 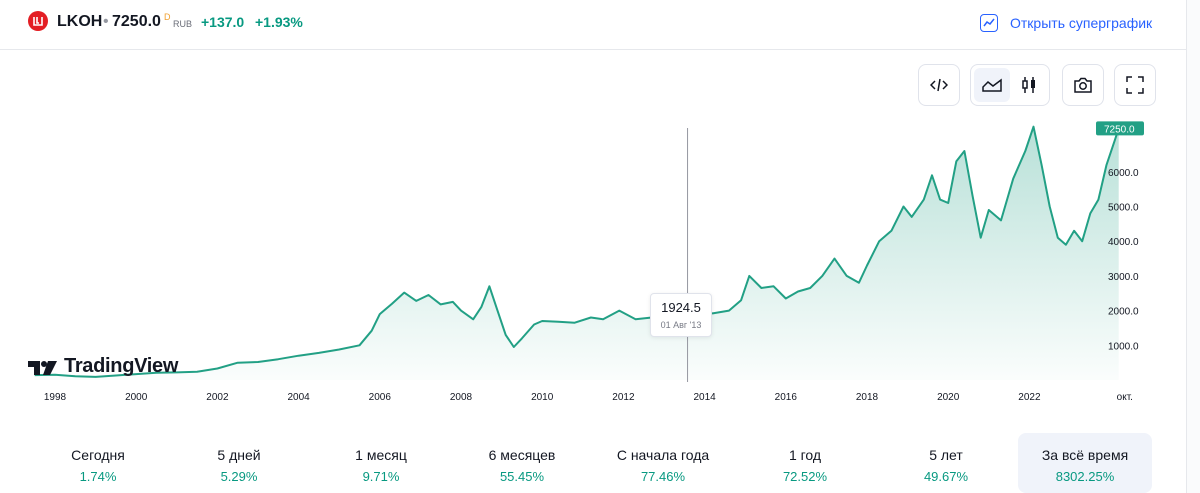 What do you see at coordinates (80, 21) in the screenshot?
I see `ticker-symbol: LKOH` at bounding box center [80, 21].